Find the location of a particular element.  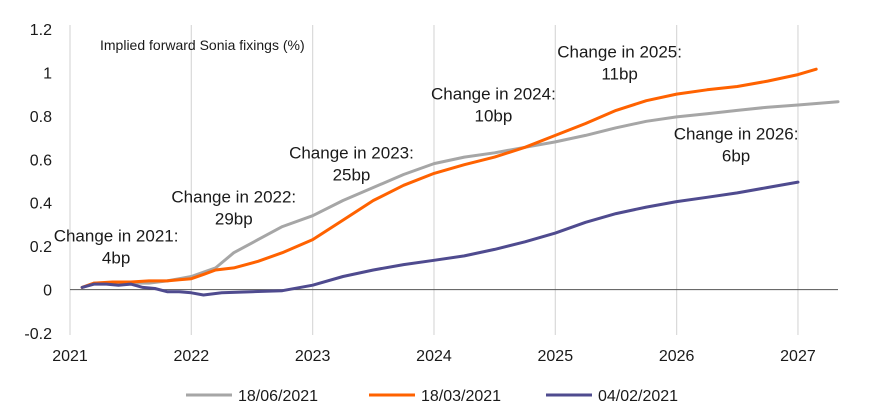

annotation-line: 29bp is located at coordinates (234, 219).